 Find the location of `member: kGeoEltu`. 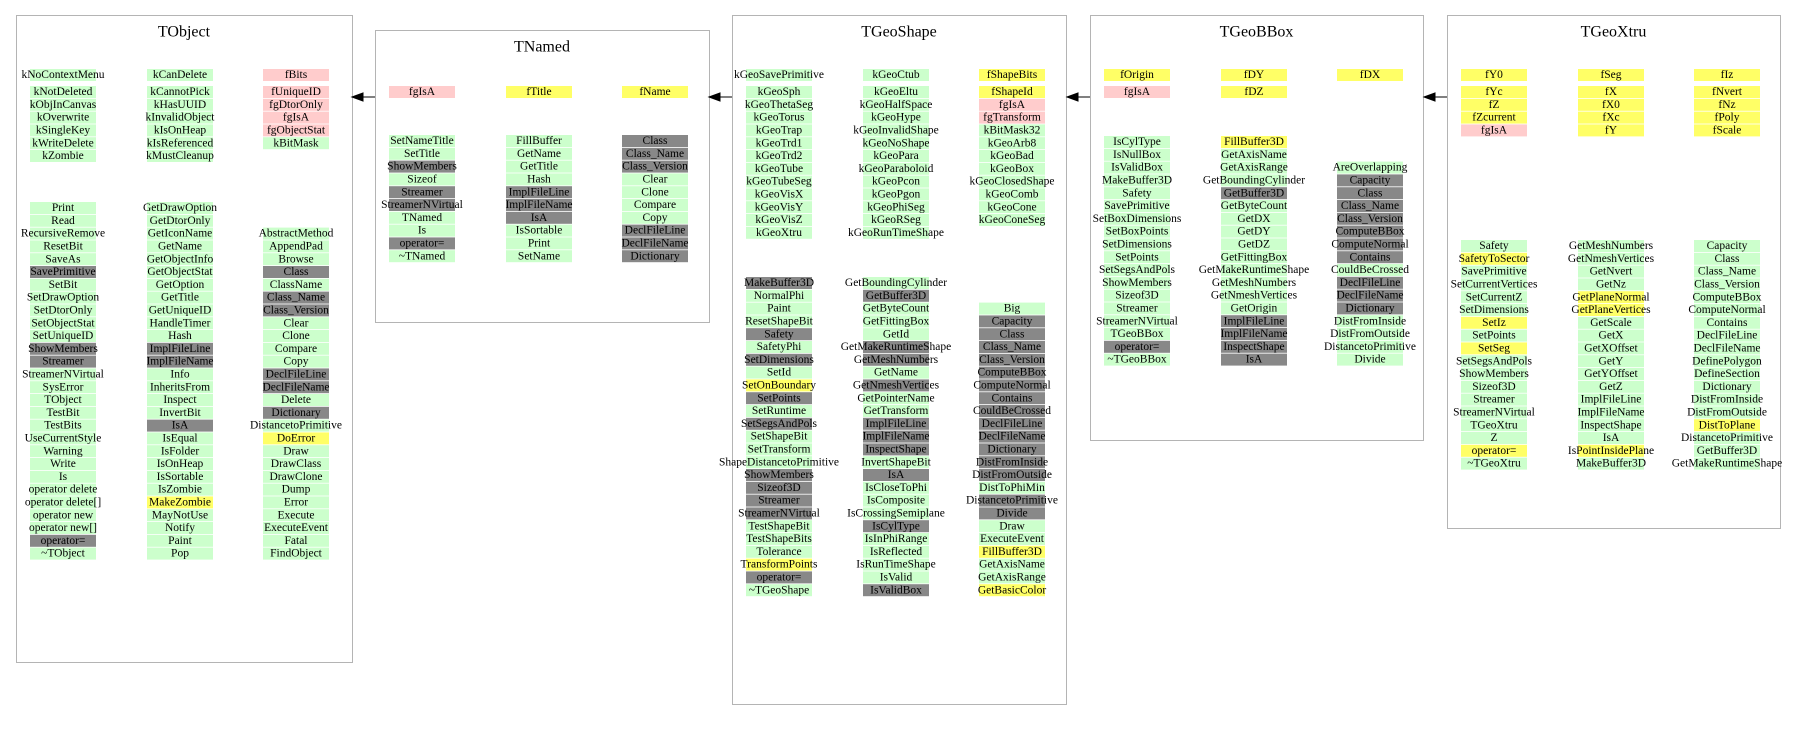

member: kGeoEltu is located at coordinates (896, 92).